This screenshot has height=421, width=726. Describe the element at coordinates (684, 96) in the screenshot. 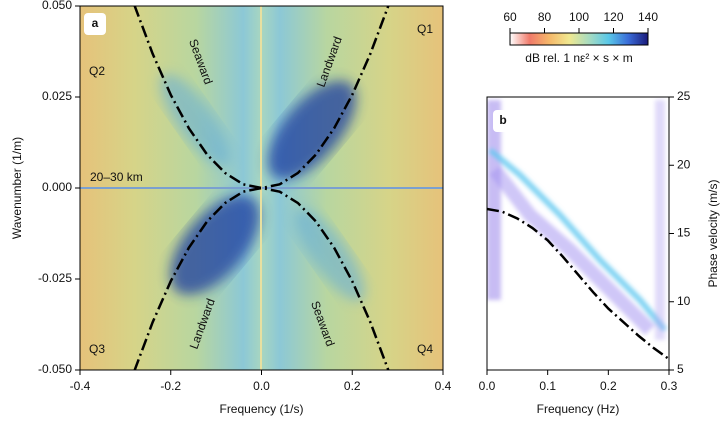

I see `y2-tick-label: 25` at that location.